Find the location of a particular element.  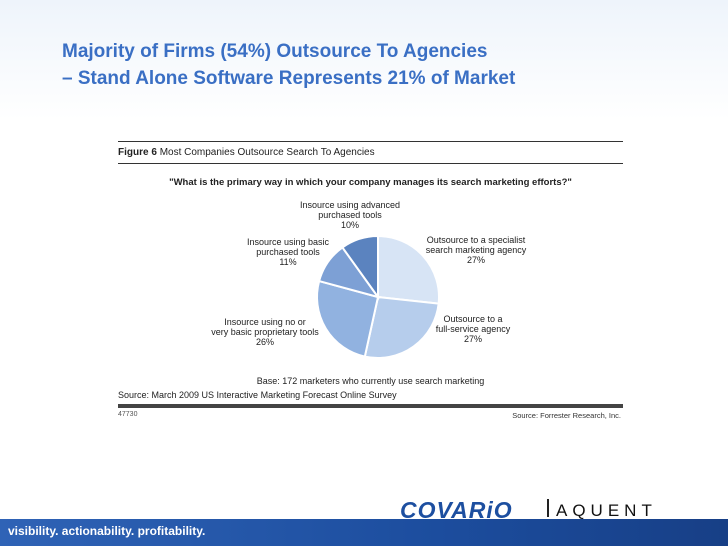

figure-header-rule is located at coordinates (370, 163).